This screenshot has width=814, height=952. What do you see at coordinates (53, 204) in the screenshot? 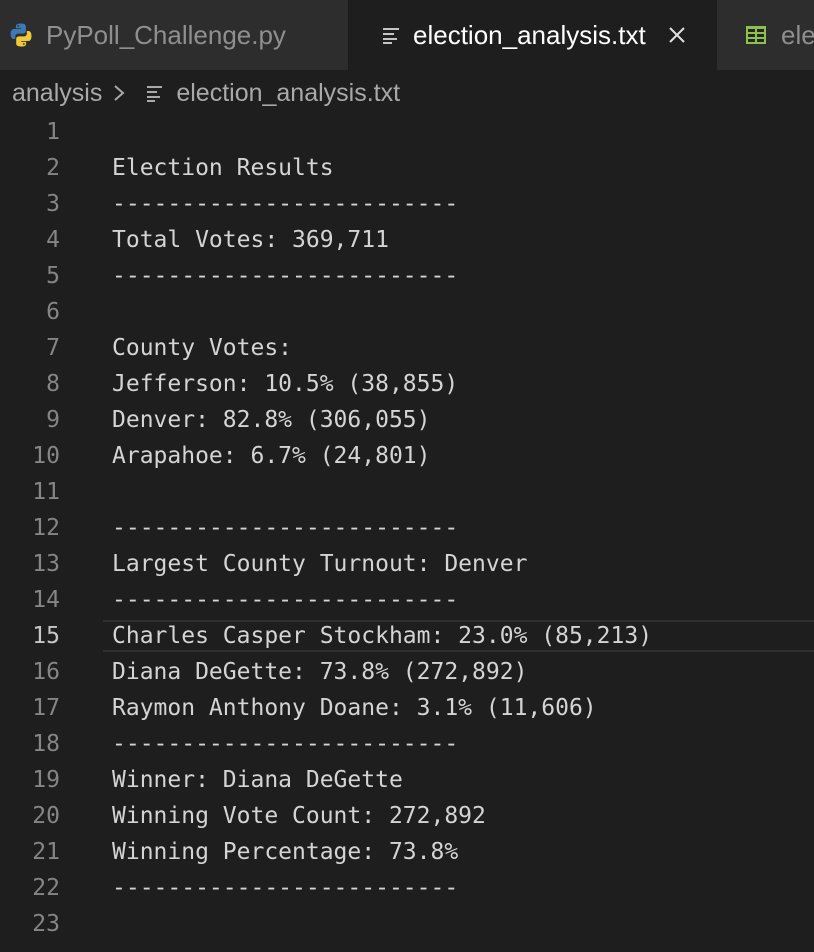
I see `line-number: 3` at bounding box center [53, 204].